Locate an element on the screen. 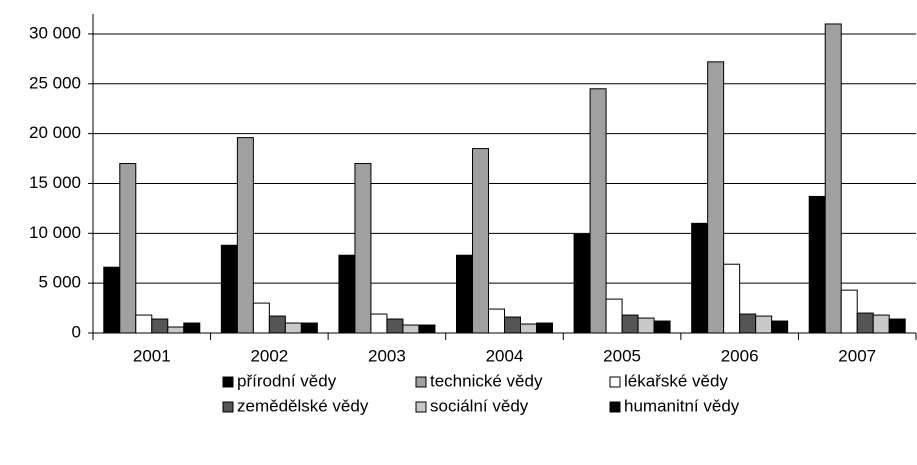  x-tick-label: 2005 is located at coordinates (622, 355).